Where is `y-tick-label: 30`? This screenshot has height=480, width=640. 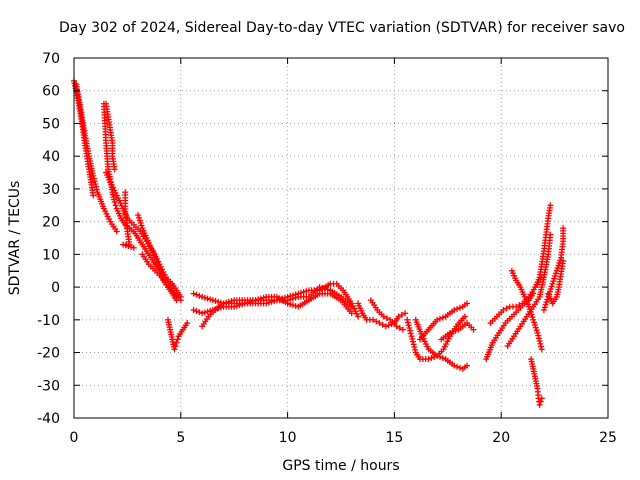
y-tick-label: 30 is located at coordinates (51, 190).